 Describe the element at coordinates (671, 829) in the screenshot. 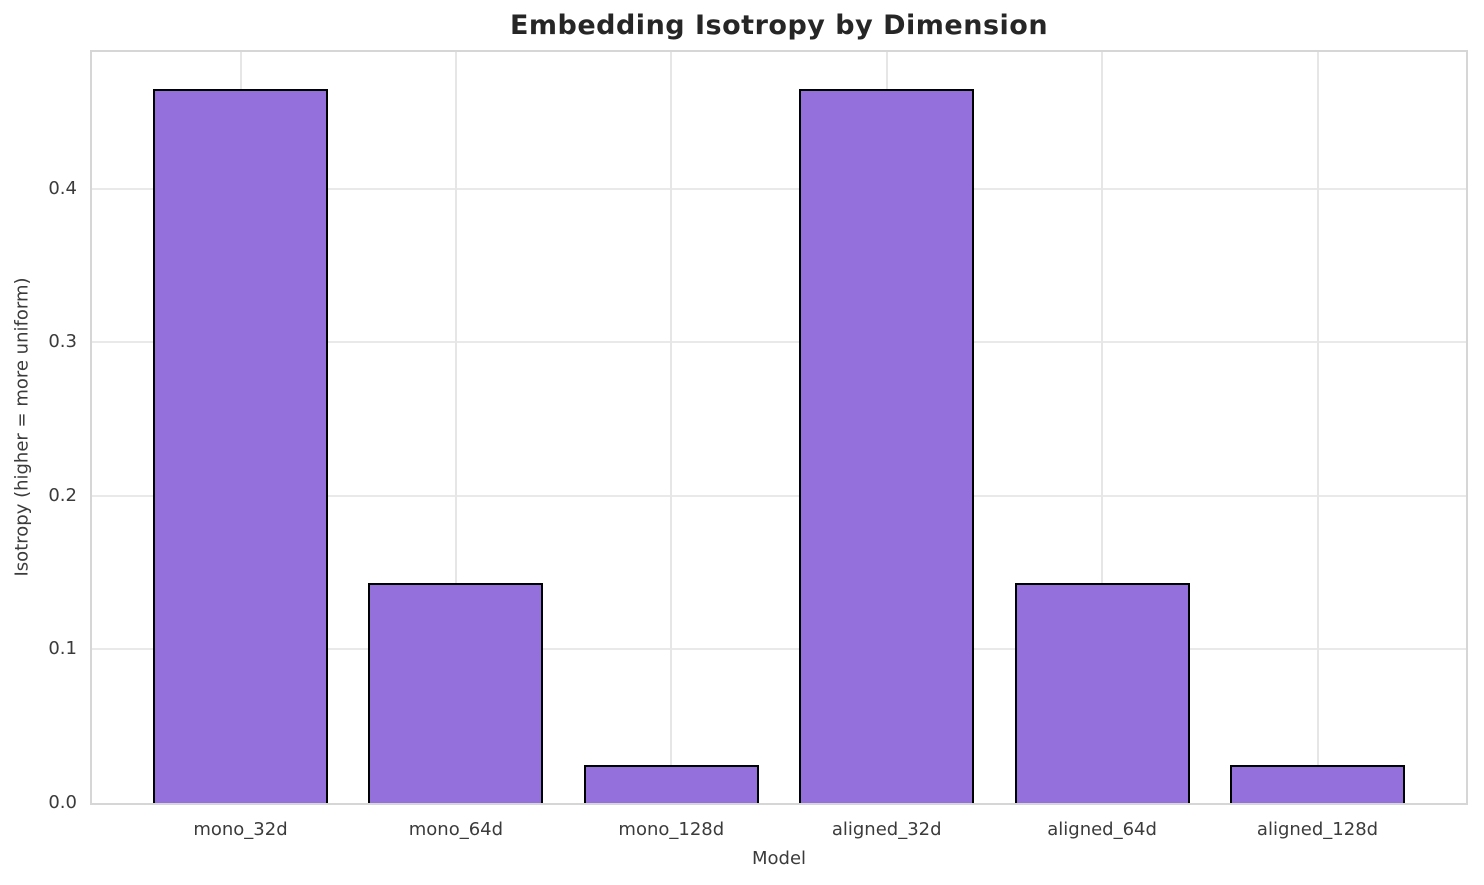

I see `x-tick-label-mono_128d: mono_128d` at that location.